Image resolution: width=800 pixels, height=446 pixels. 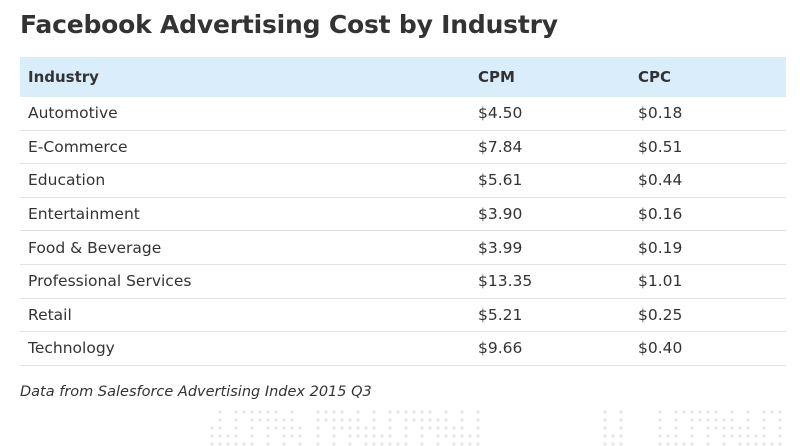 I want to click on column-header-cpc: CPC, so click(x=655, y=77).